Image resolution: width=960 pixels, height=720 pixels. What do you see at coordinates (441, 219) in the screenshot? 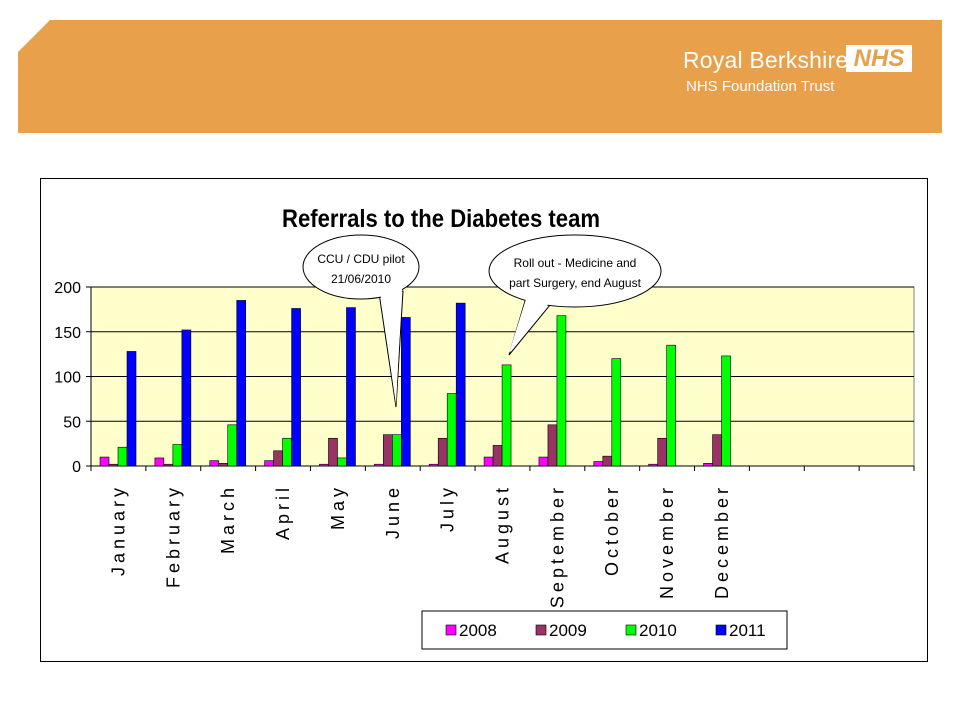
I see `chart-title: Referrals to the Diabetes team` at bounding box center [441, 219].